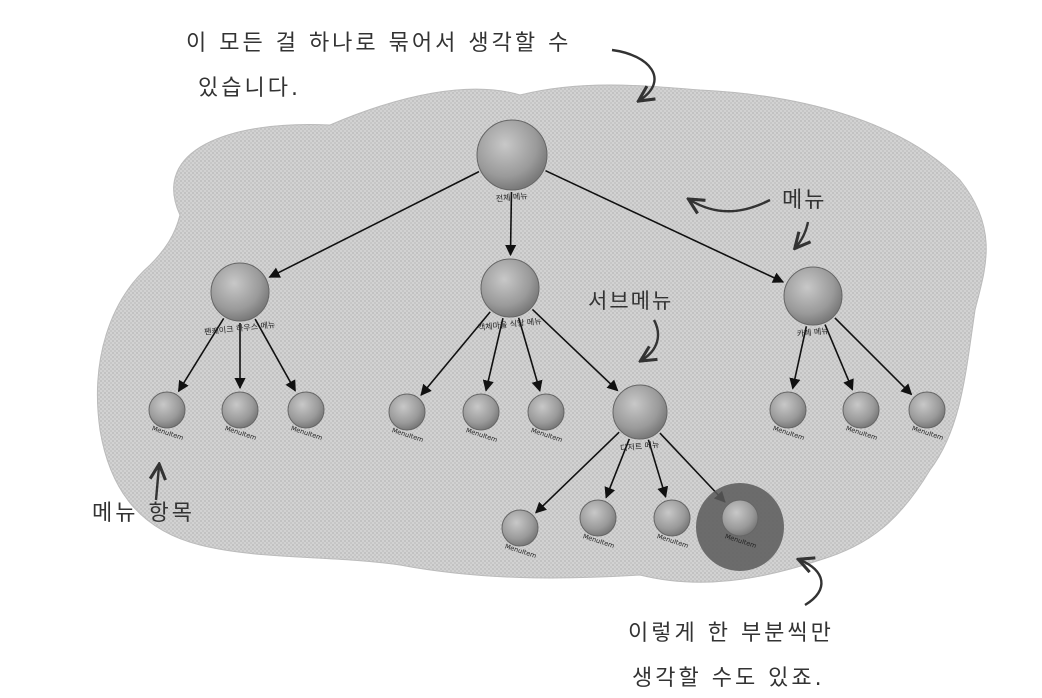 The height and width of the screenshot is (698, 1042). What do you see at coordinates (813, 296) in the screenshot?
I see `node-menu-cafe` at bounding box center [813, 296].